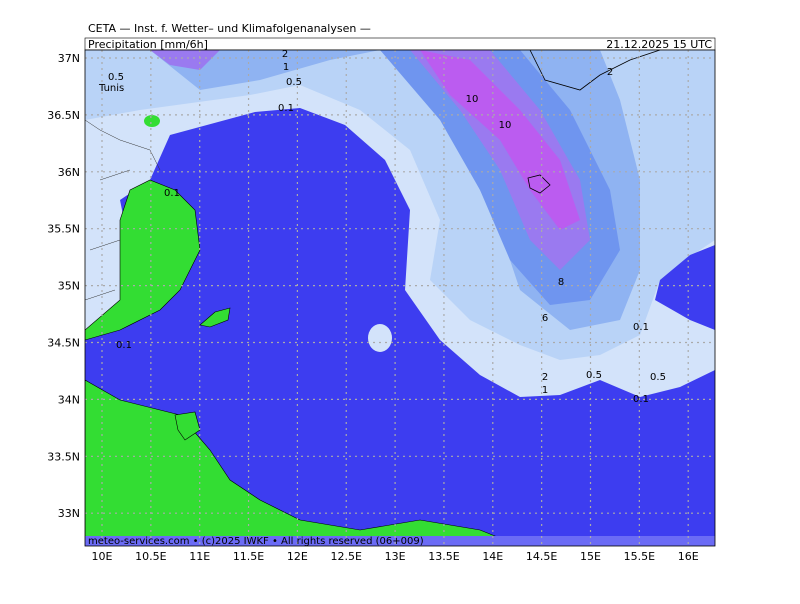 Image resolution: width=800 pixels, height=604 pixels. I want to click on place-label: Tunis, so click(111, 88).